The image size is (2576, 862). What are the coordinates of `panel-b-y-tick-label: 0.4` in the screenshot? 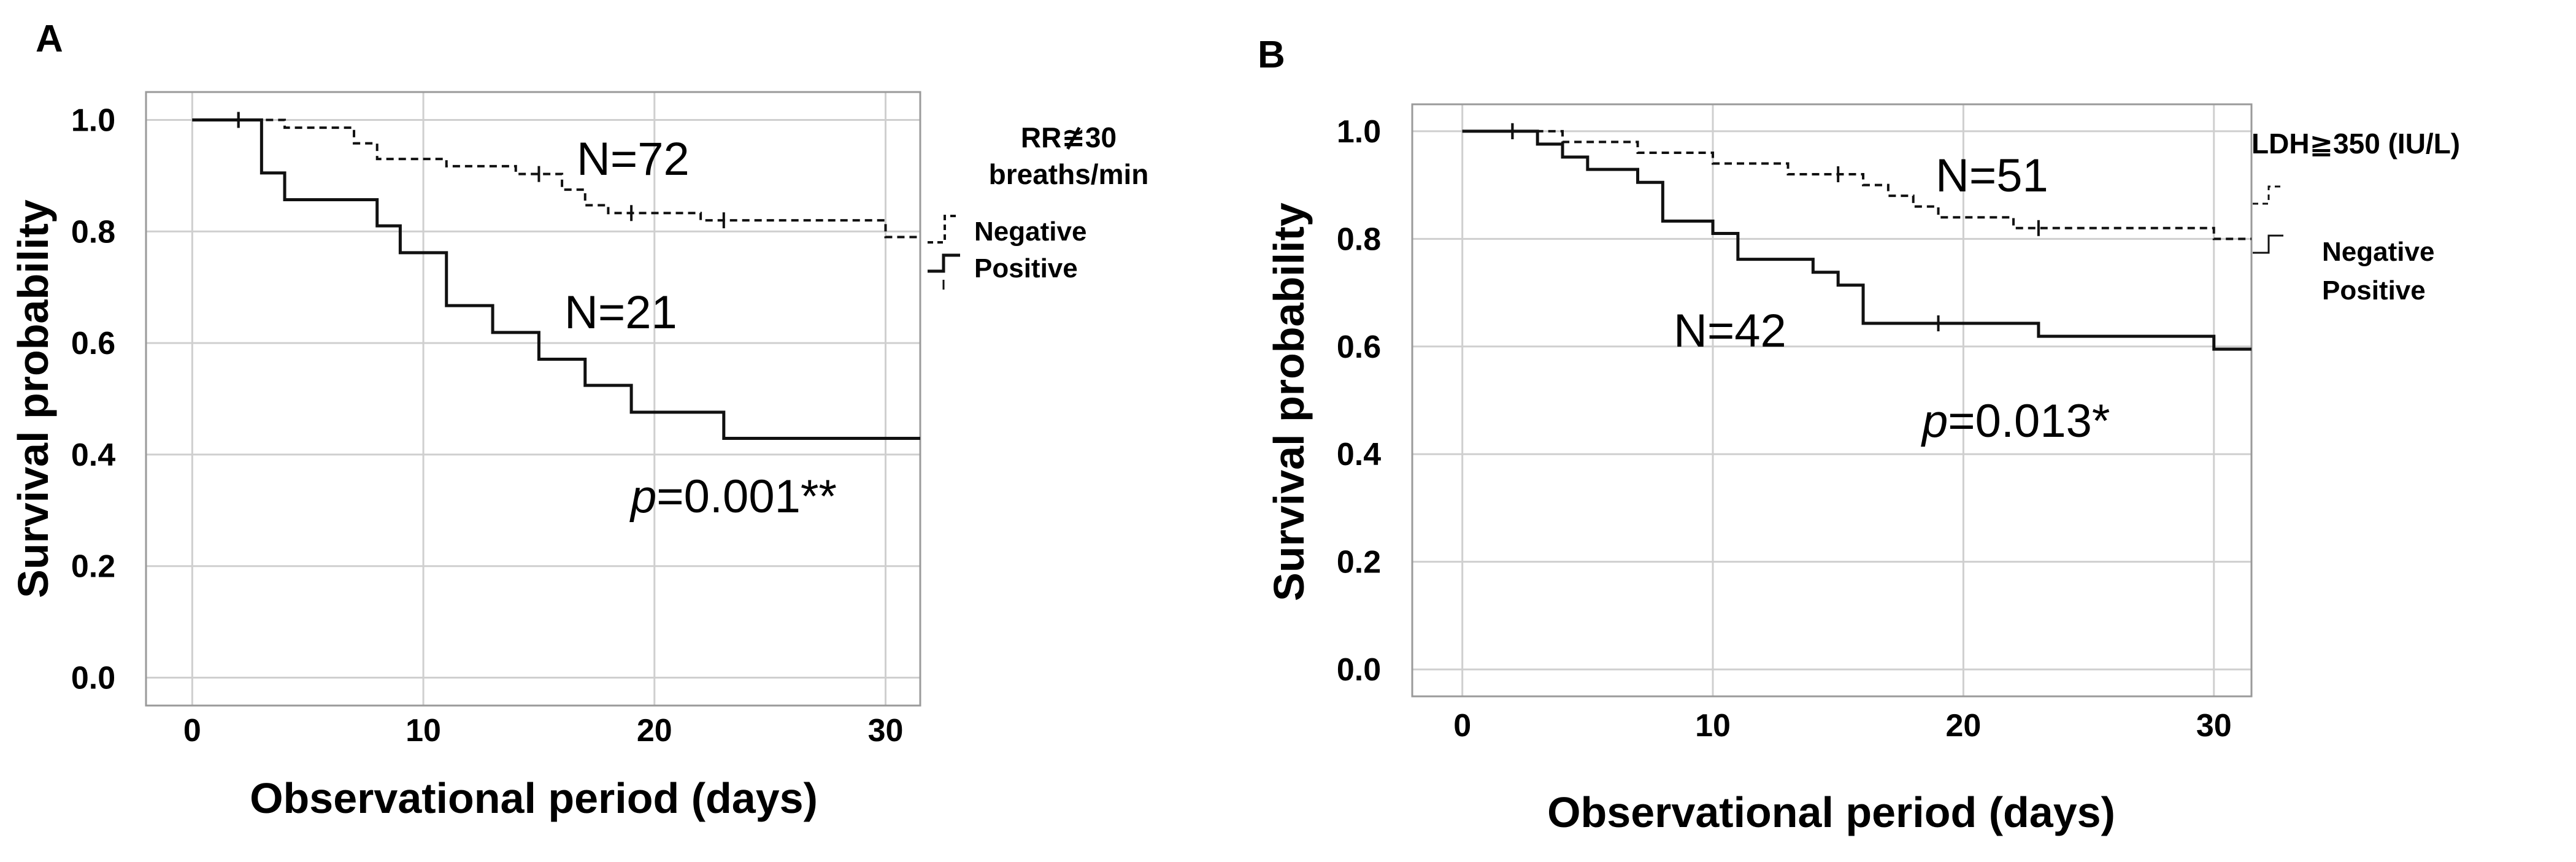 It's located at (1359, 454).